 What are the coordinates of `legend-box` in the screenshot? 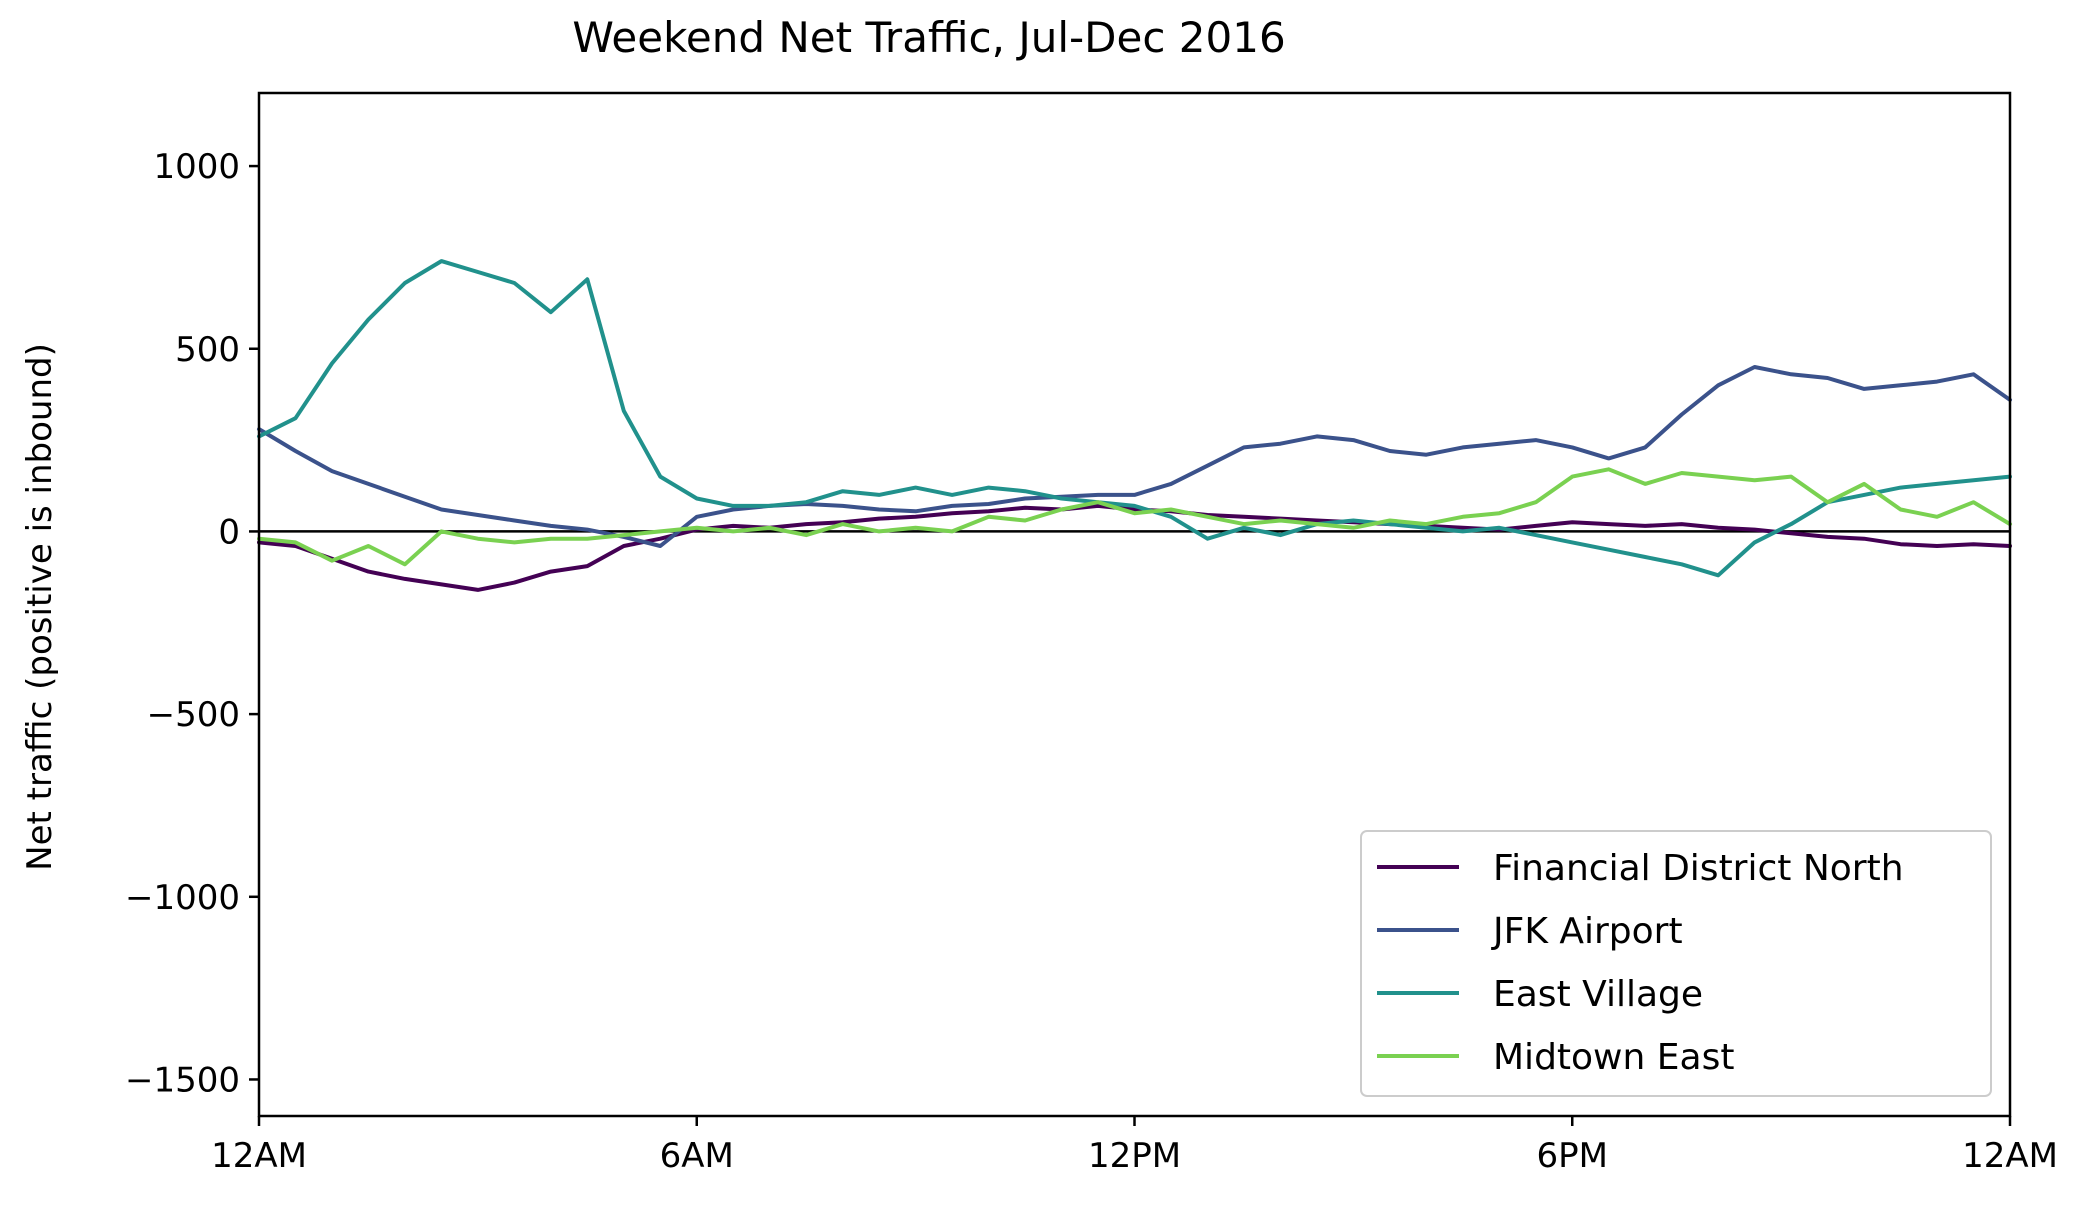 It's located at (1676, 963).